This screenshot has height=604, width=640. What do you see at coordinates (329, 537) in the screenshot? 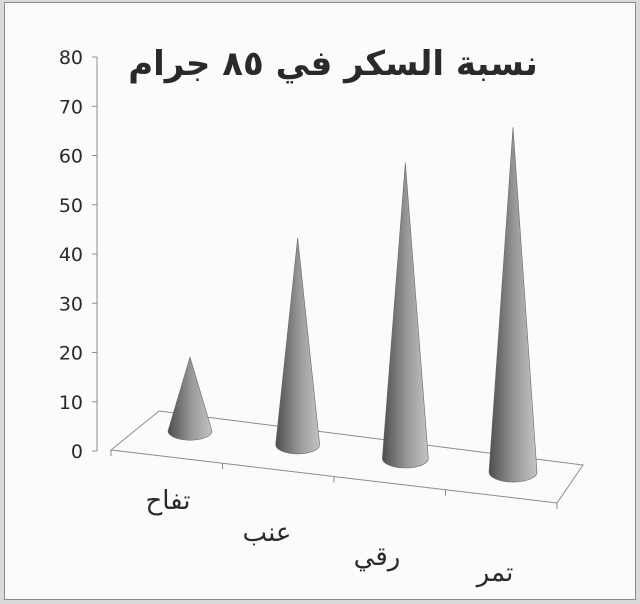
I see `label-layer: تفاح عنب رقي تمر` at bounding box center [329, 537].